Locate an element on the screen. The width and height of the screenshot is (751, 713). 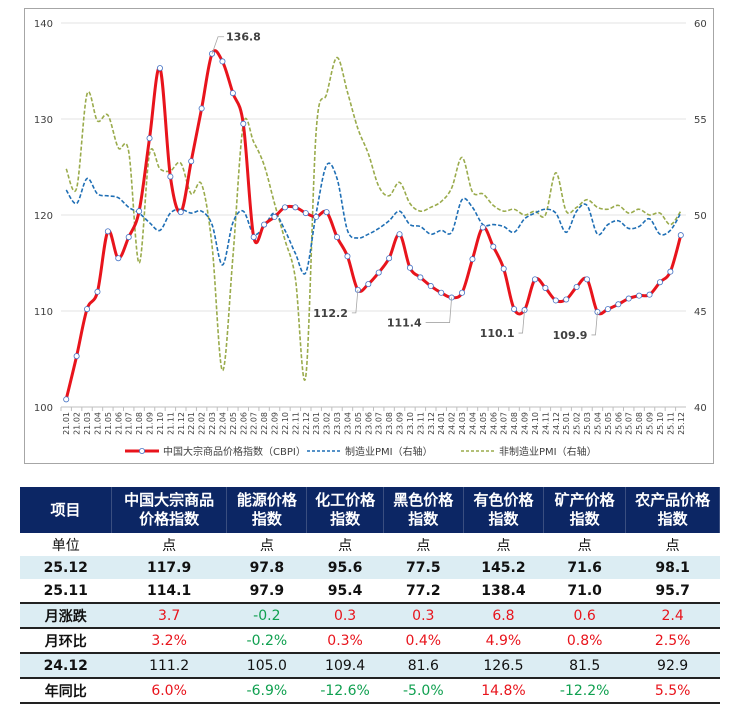
table-row: 25.11 114.1 97.9 95.4 77.2 138.4 71.0 95.7 is located at coordinates (370, 591).